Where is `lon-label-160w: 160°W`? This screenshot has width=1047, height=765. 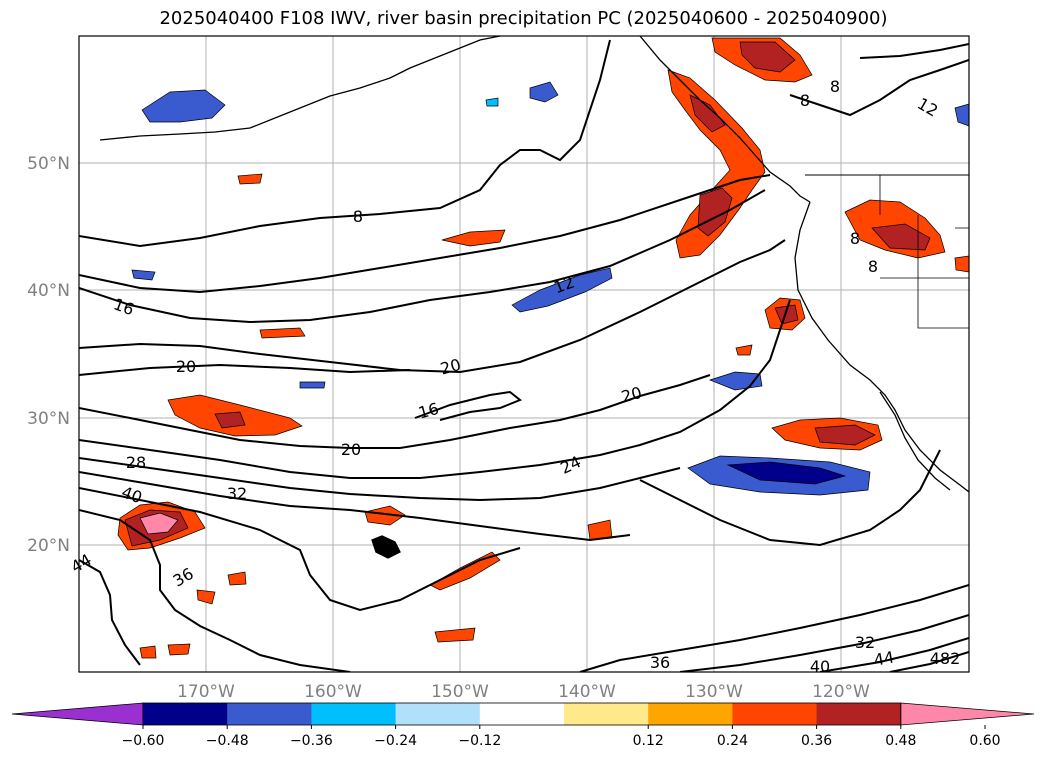 lon-label-160w: 160°W is located at coordinates (333, 692).